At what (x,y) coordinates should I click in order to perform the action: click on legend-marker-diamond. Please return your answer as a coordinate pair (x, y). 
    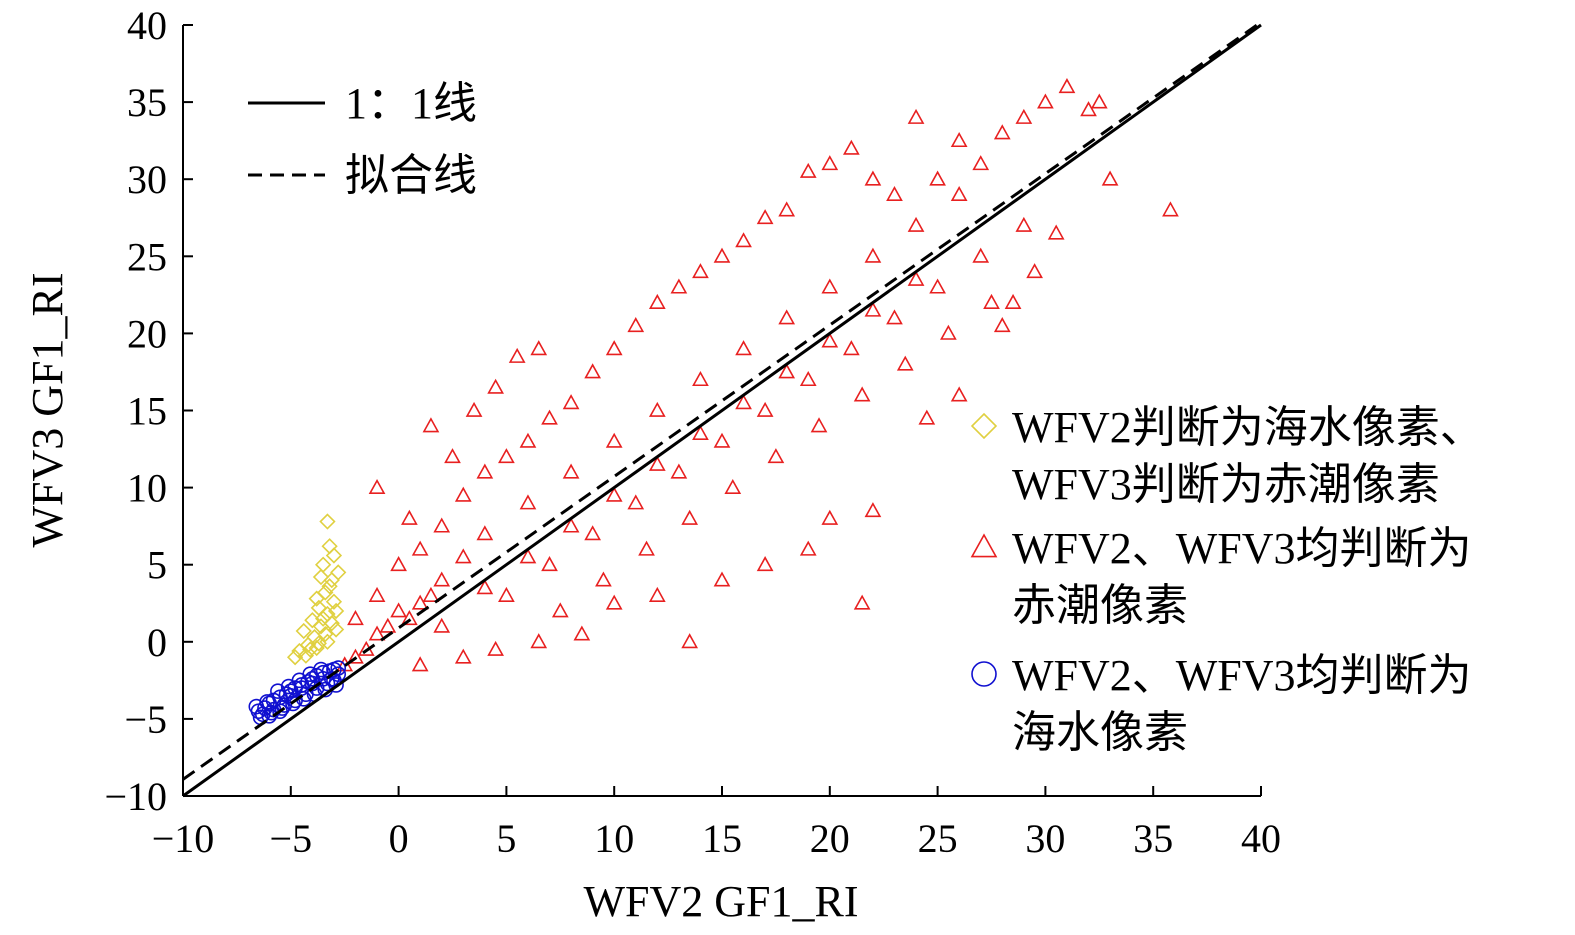
    Looking at the image, I should click on (984, 426).